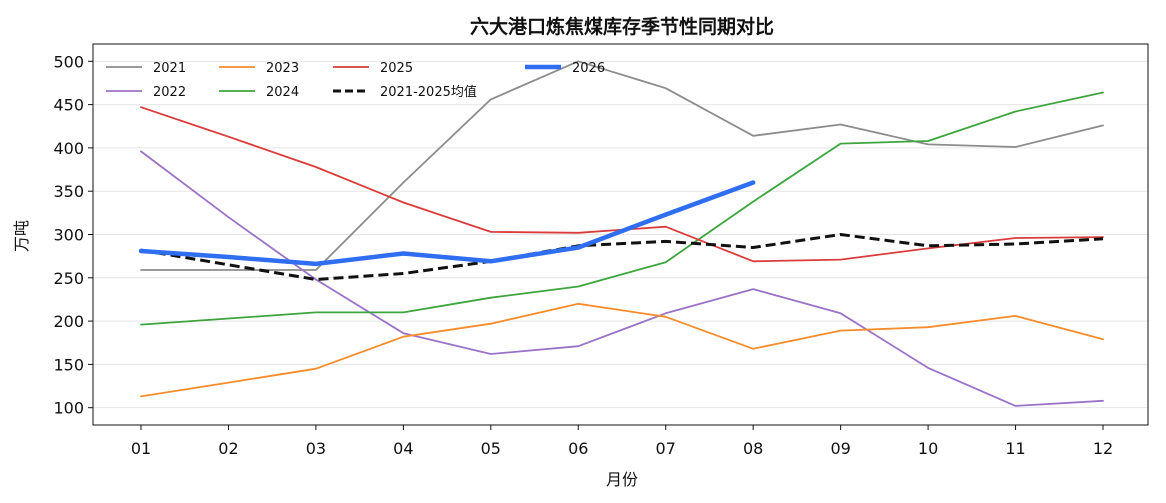 Image resolution: width=1166 pixels, height=503 pixels. What do you see at coordinates (666, 448) in the screenshot?
I see `x-tick-label: 07` at bounding box center [666, 448].